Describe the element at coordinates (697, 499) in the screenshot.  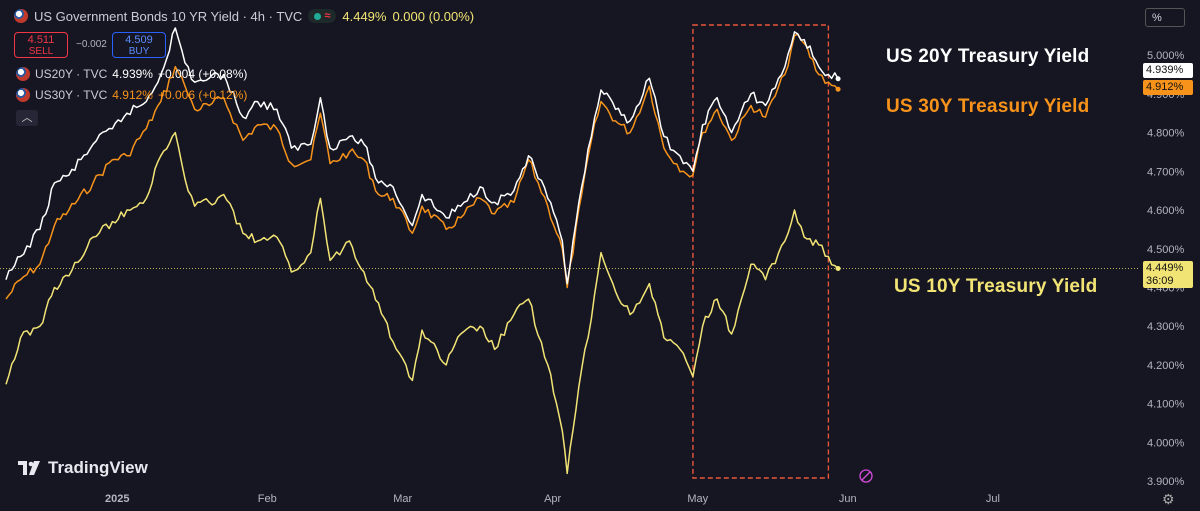
I see `x-tick-label: May` at that location.